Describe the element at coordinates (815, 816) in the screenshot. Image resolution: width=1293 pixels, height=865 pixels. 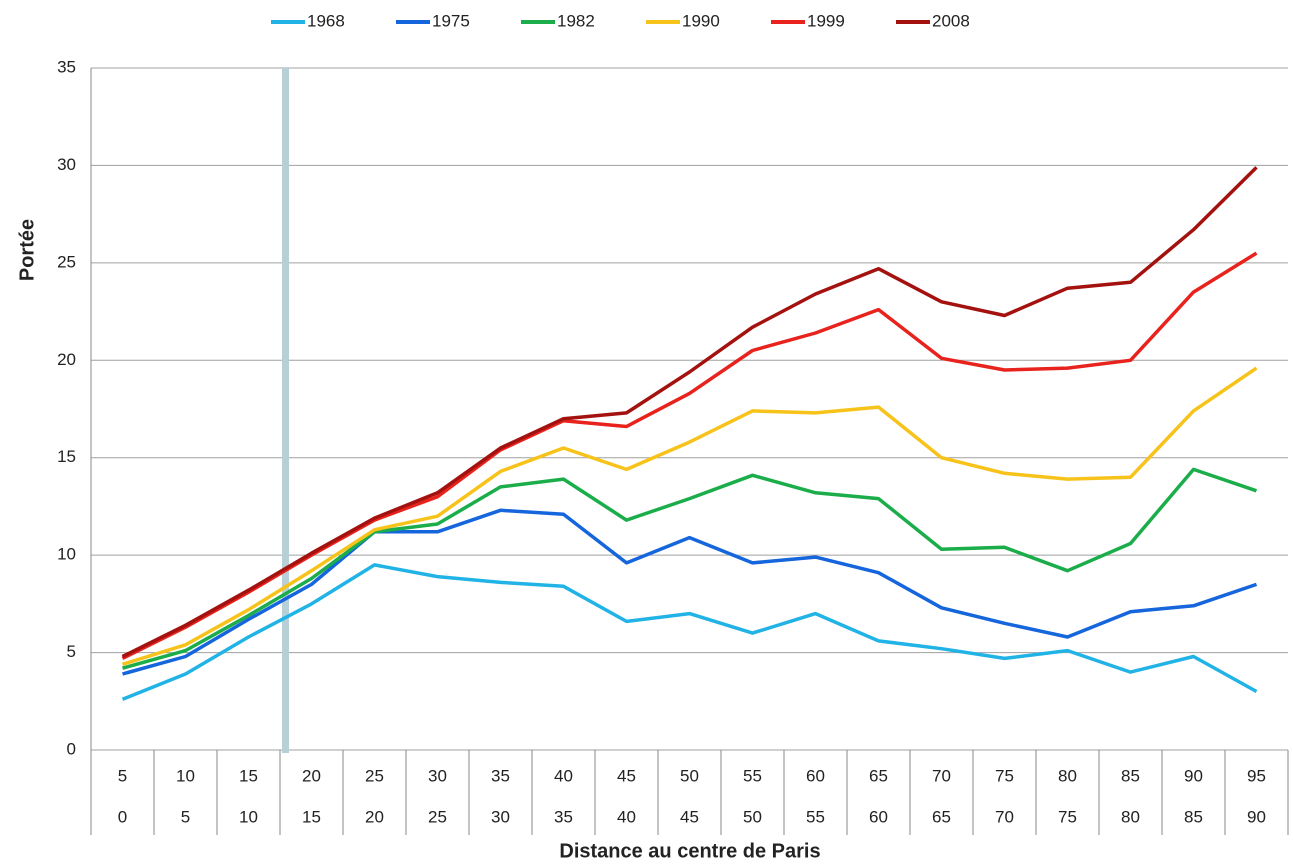
I see `x-tick-sublabel: 55` at that location.